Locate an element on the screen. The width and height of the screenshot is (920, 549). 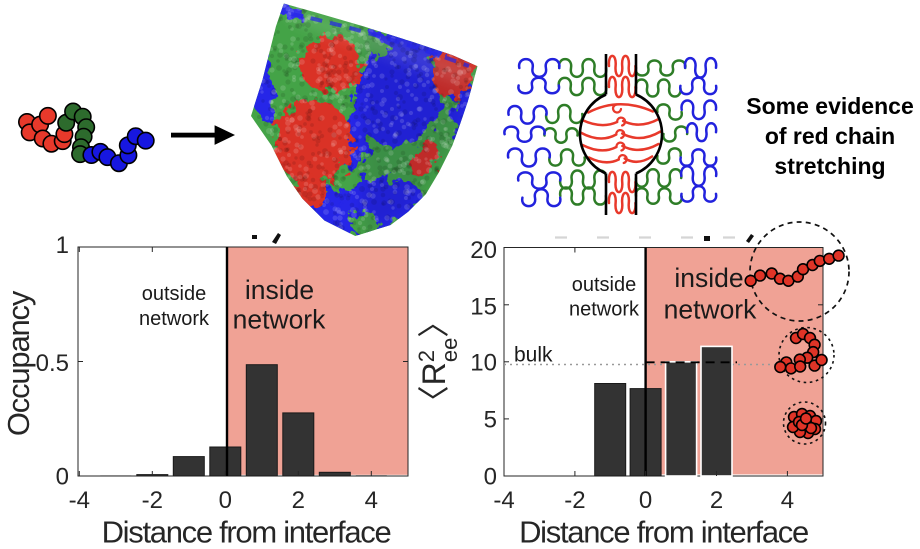
svg-text: 5 is located at coordinates (490, 420).